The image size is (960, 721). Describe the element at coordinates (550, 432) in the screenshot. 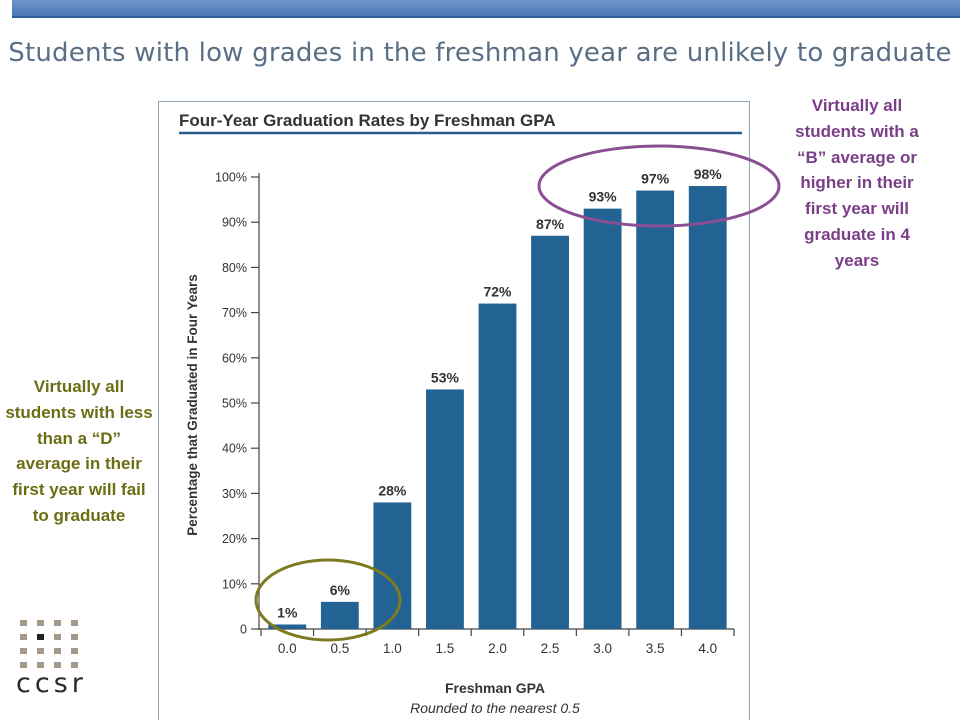

I see `bar-2.5` at that location.